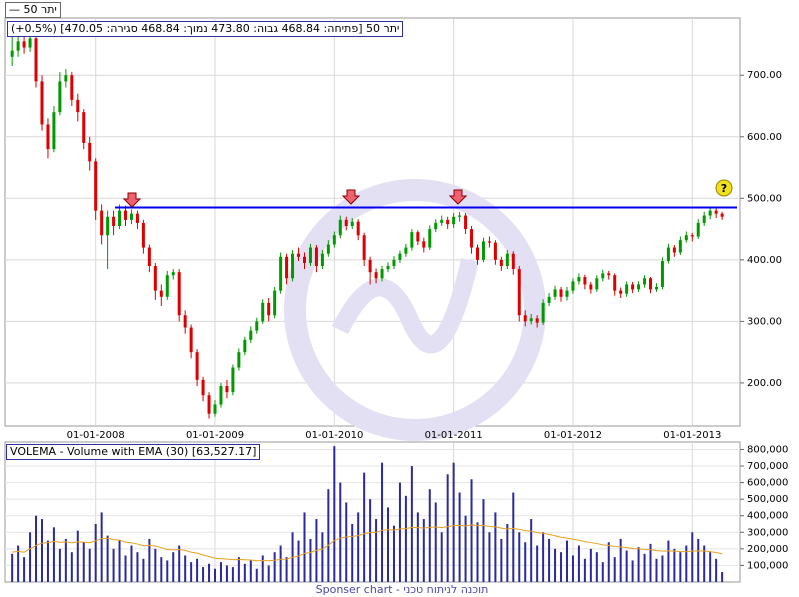 The image size is (799, 597). Describe the element at coordinates (427, 193) in the screenshot. I see `arrows: ?` at that location.